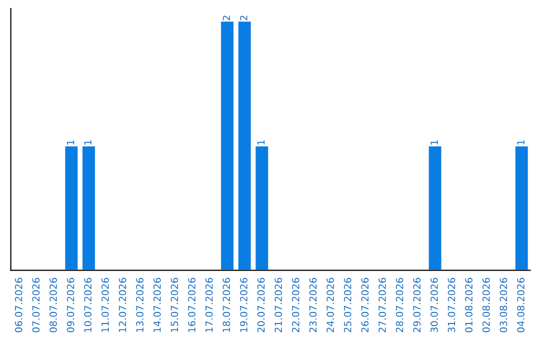 The height and width of the screenshot is (340, 540). Describe the element at coordinates (122, 305) in the screenshot. I see `x-tick-label: 12.07.2026` at that location.